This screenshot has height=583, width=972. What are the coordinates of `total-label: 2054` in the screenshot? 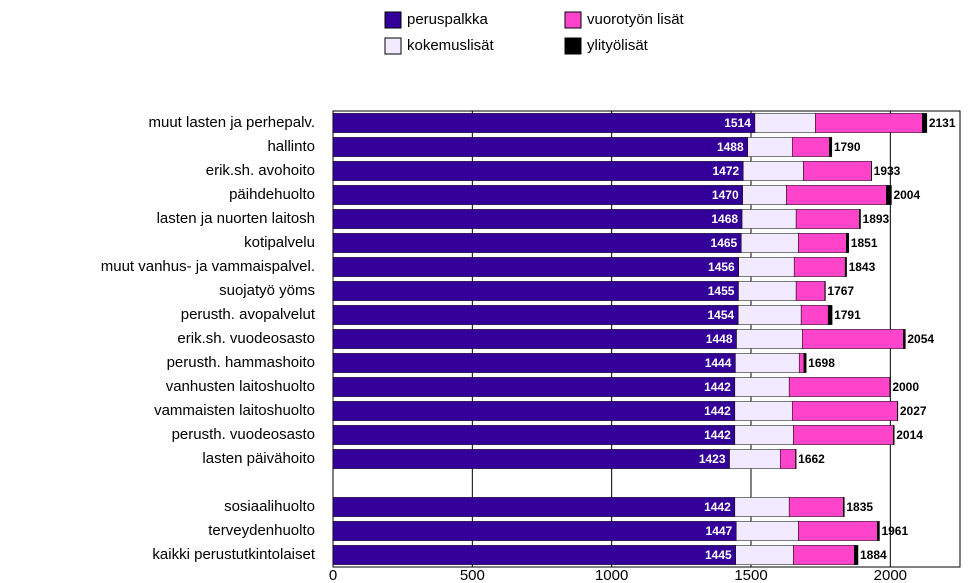 It's located at (920, 339).